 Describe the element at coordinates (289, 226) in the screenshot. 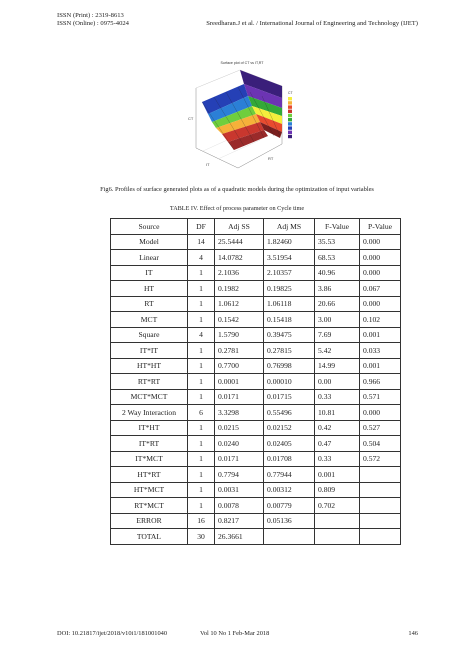

I see `header-adj-ms: Adj MS` at that location.